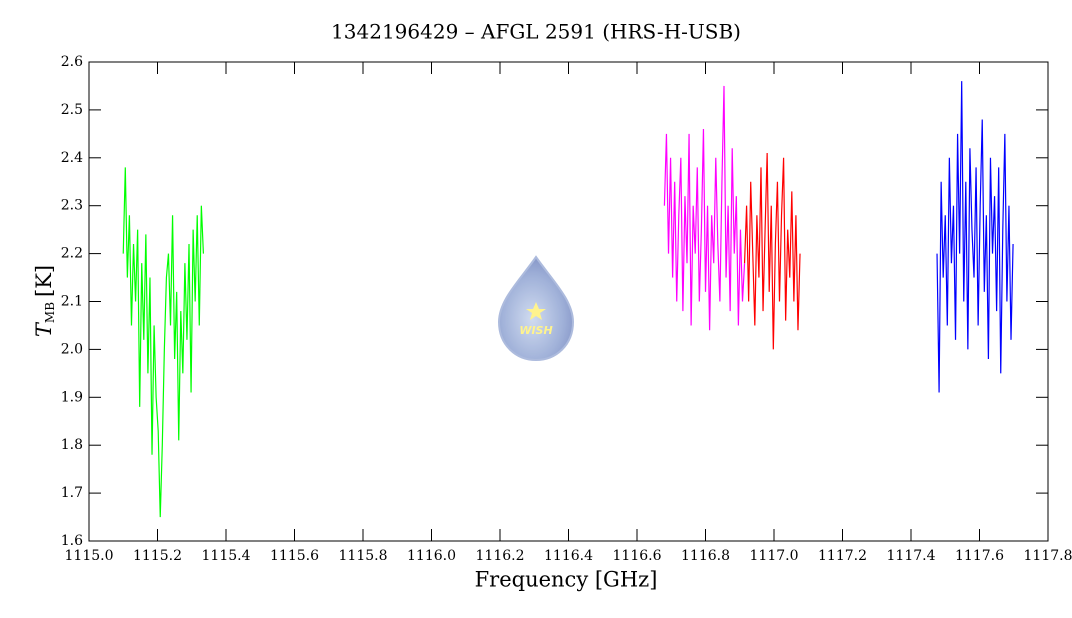 The width and height of the screenshot is (1072, 618). Describe the element at coordinates (431, 556) in the screenshot. I see `x-tick-label: 1116.0` at that location.